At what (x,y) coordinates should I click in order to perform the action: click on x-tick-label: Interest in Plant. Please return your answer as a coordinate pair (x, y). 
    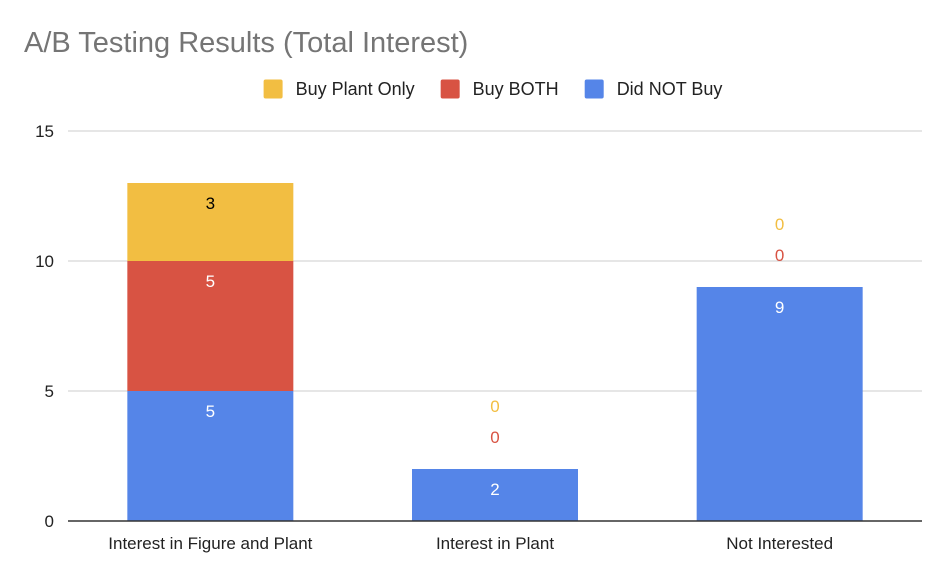
    Looking at the image, I should click on (495, 543).